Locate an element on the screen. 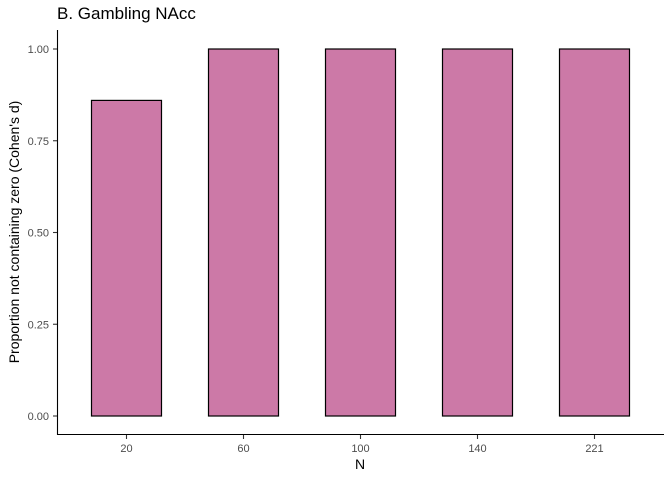 The height and width of the screenshot is (480, 672). y-tick-label-2: 0.50 is located at coordinates (38, 234).